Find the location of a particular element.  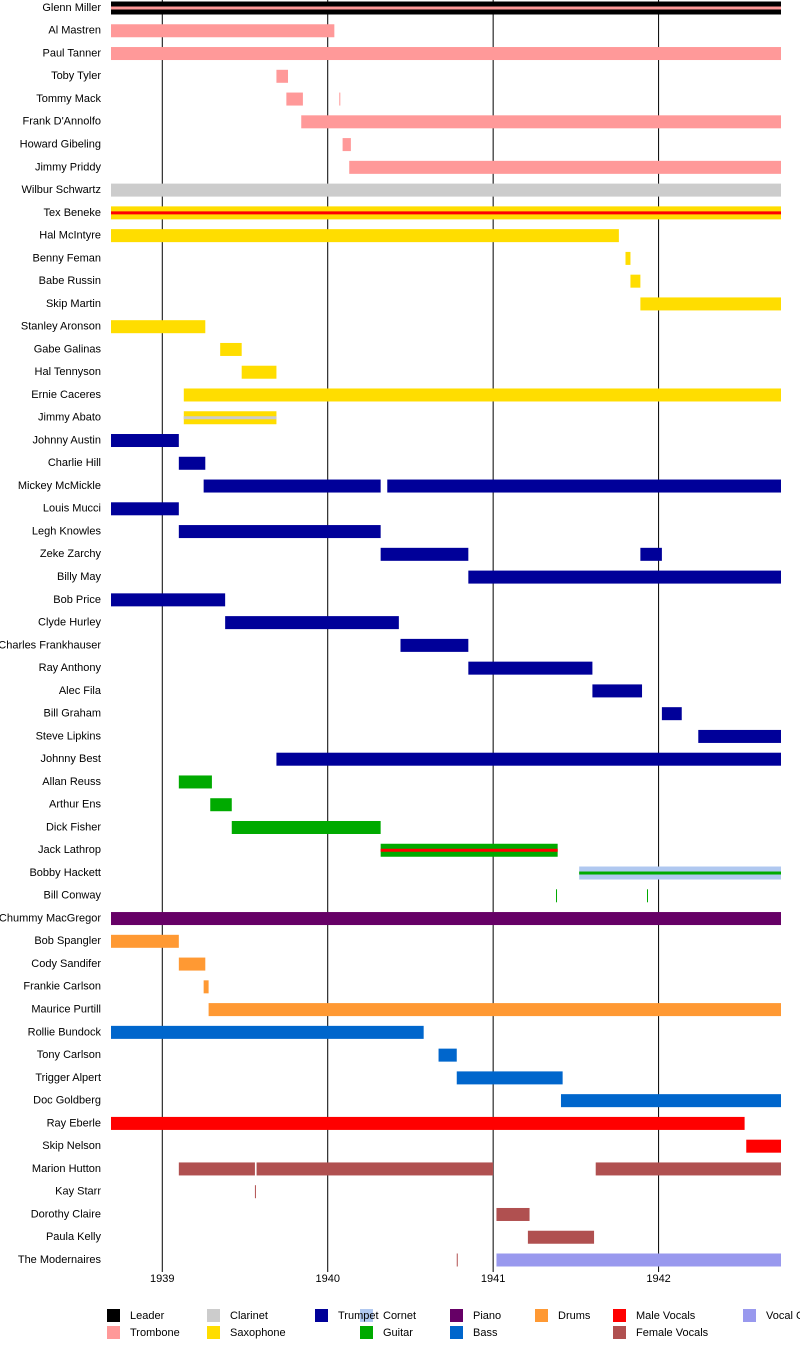

row-label: Marion Hutton is located at coordinates (66, 1169).